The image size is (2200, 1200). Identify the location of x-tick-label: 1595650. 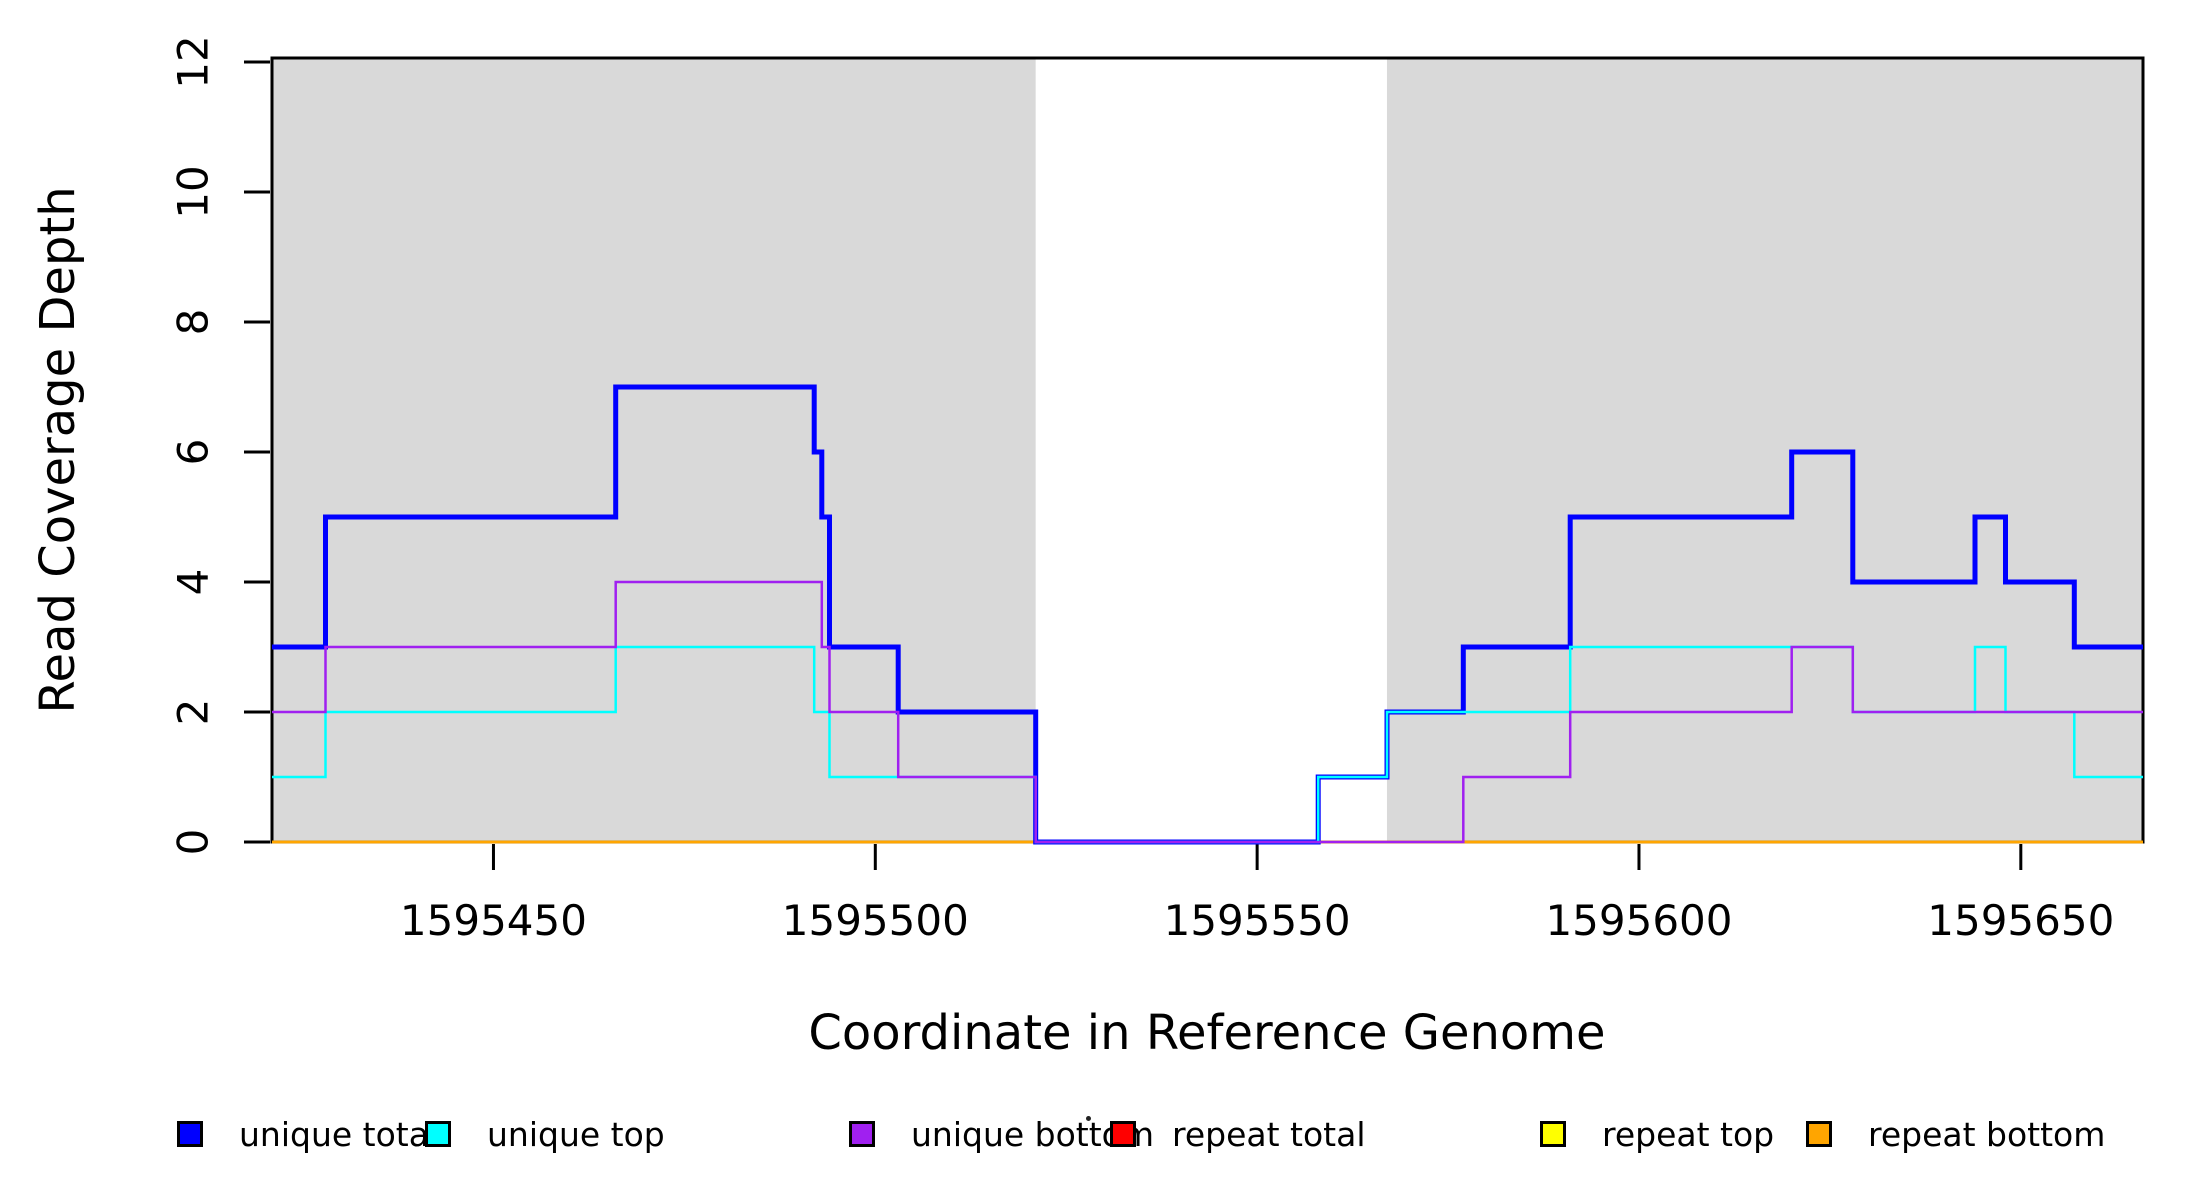
(2020, 920).